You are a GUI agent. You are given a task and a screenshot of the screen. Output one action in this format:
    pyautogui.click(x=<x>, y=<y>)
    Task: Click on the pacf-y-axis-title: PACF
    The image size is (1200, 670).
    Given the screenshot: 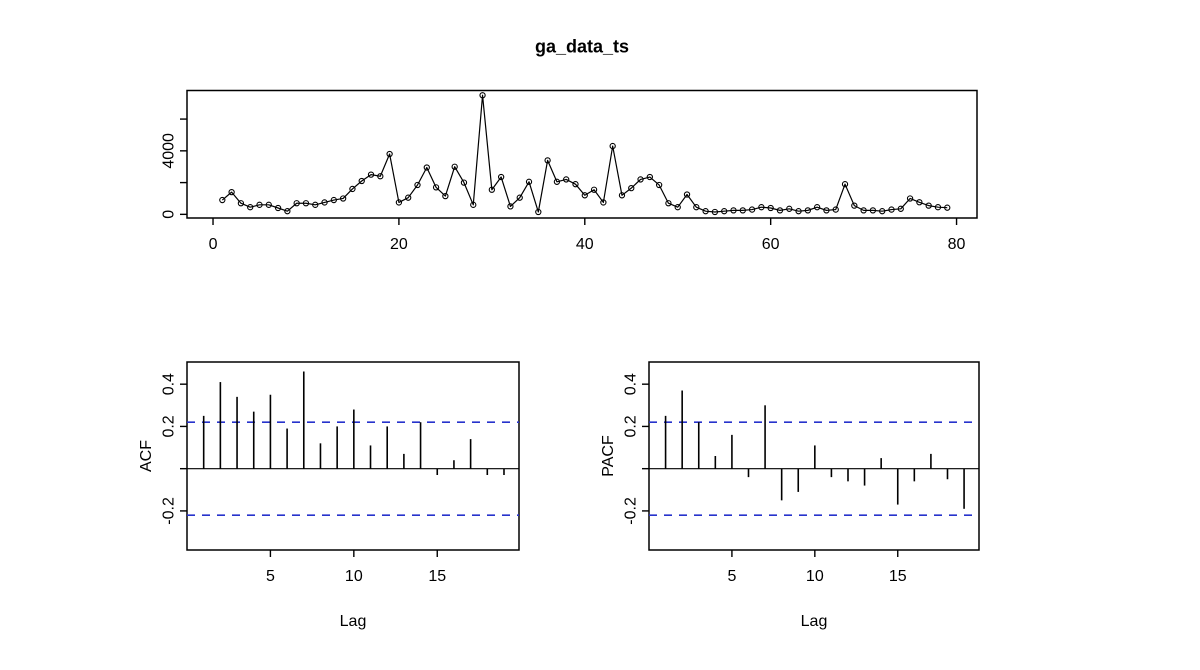 What is the action you would take?
    pyautogui.click(x=608, y=456)
    